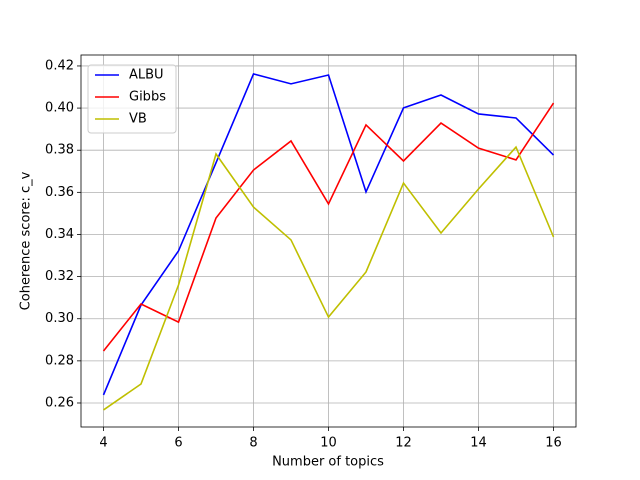 This screenshot has height=480, width=640. Describe the element at coordinates (478, 443) in the screenshot. I see `x-tick-label: 14` at that location.